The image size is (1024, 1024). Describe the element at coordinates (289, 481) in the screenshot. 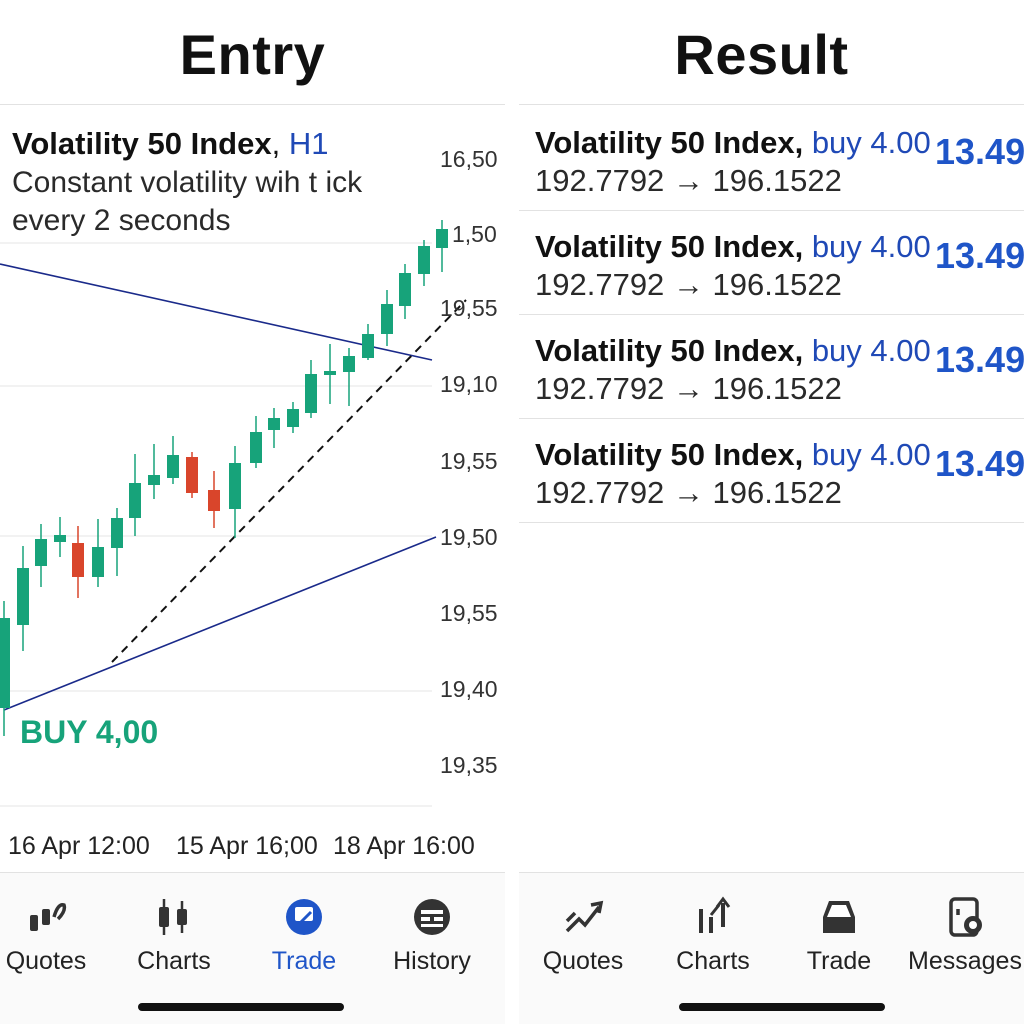

I see `dashed-trendline` at that location.